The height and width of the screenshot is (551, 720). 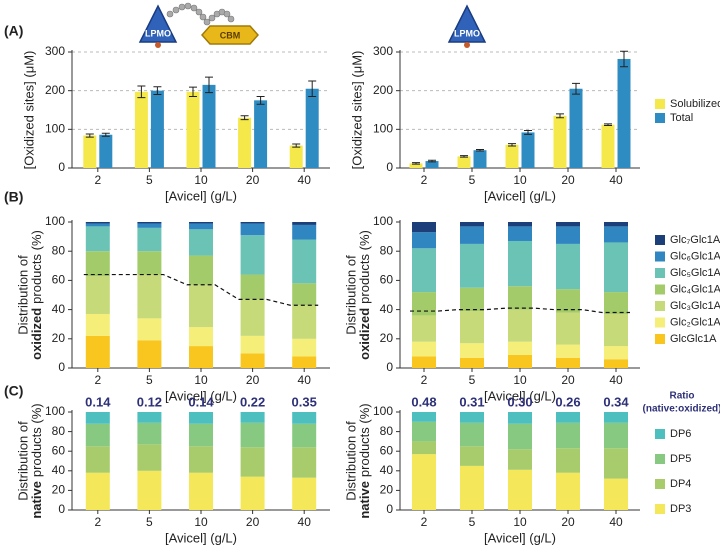 What do you see at coordinates (695, 240) in the screenshot?
I see `legend-label: Glc₇Glc1A` at bounding box center [695, 240].